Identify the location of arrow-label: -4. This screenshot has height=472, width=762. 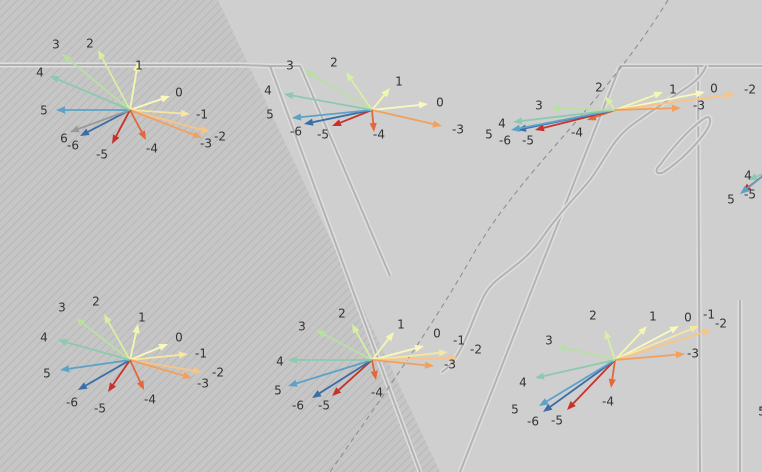
(577, 133).